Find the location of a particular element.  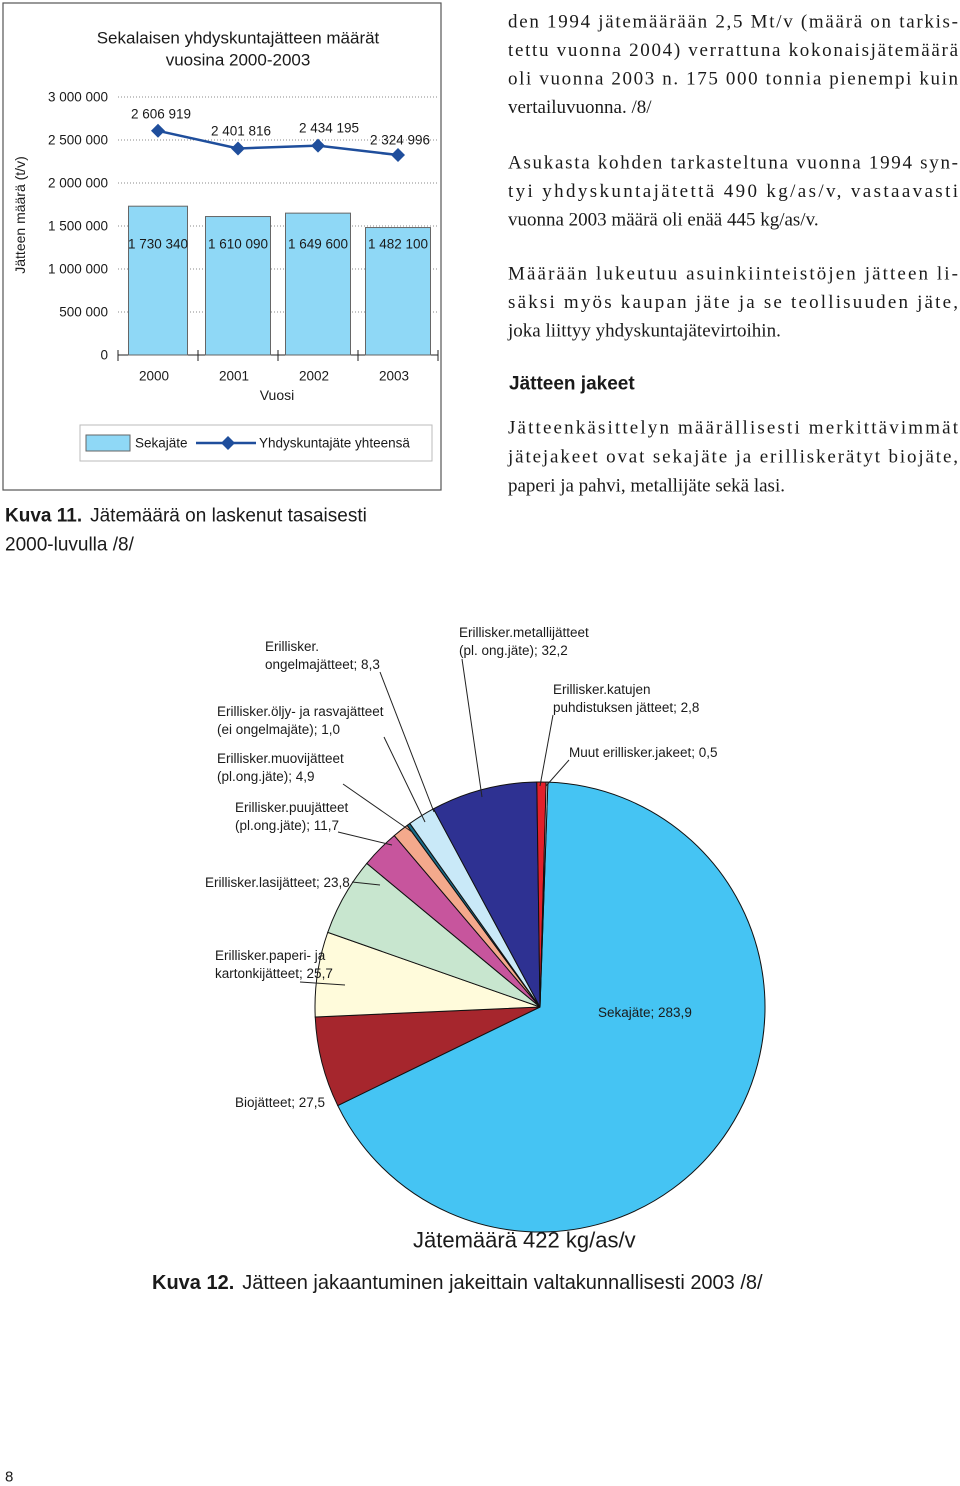

pie-label: Muut erillisker.jakeet; 0,5 is located at coordinates (643, 752).